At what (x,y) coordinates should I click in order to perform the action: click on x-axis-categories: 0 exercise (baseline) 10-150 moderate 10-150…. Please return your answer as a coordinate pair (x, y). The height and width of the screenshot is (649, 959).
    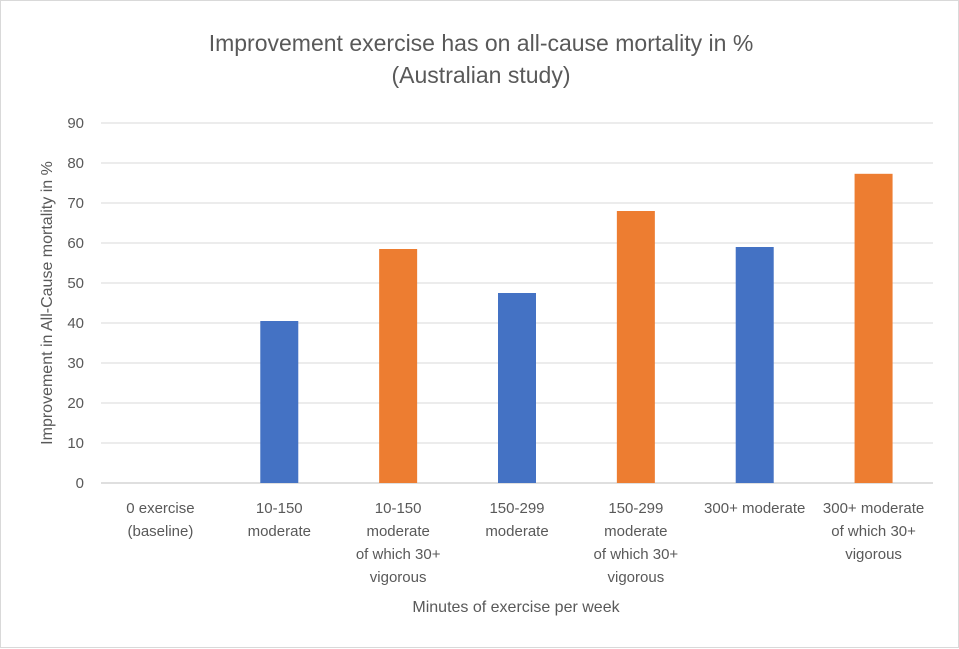
    Looking at the image, I should click on (525, 543).